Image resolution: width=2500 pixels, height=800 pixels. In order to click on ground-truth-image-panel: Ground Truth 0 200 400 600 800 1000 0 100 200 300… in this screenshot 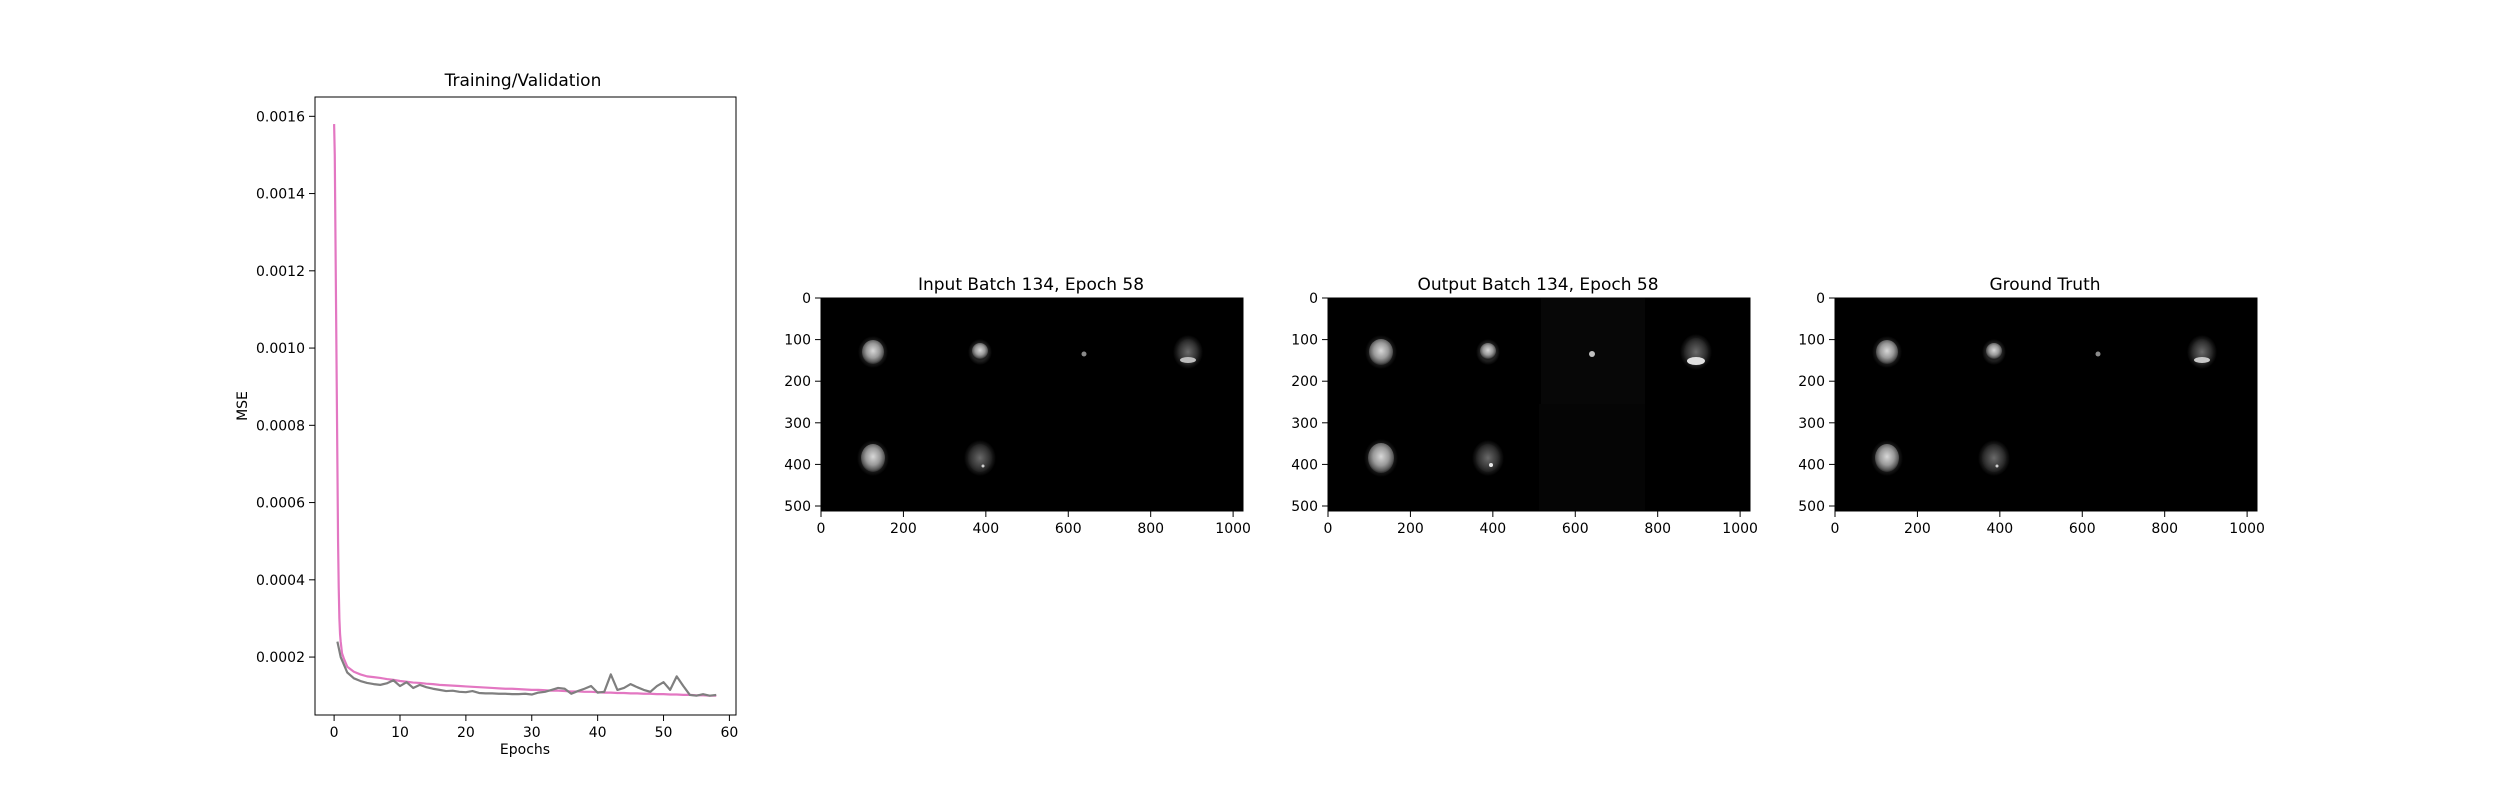, I will do `click(2031, 406)`.